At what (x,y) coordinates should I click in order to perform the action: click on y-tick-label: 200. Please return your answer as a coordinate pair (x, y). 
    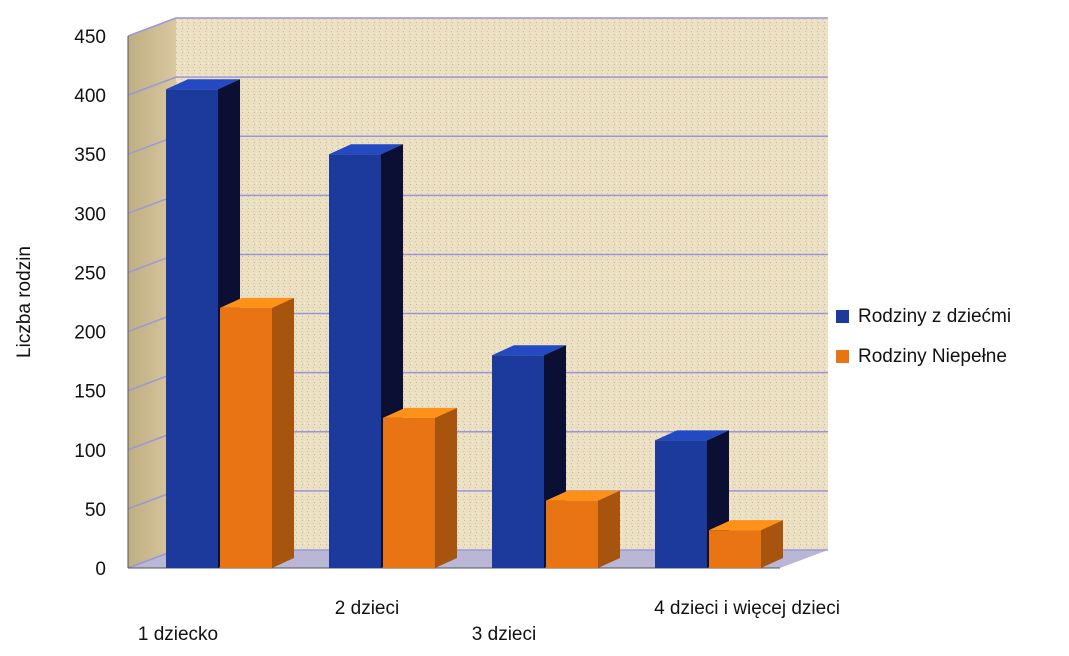
    Looking at the image, I should click on (90, 333).